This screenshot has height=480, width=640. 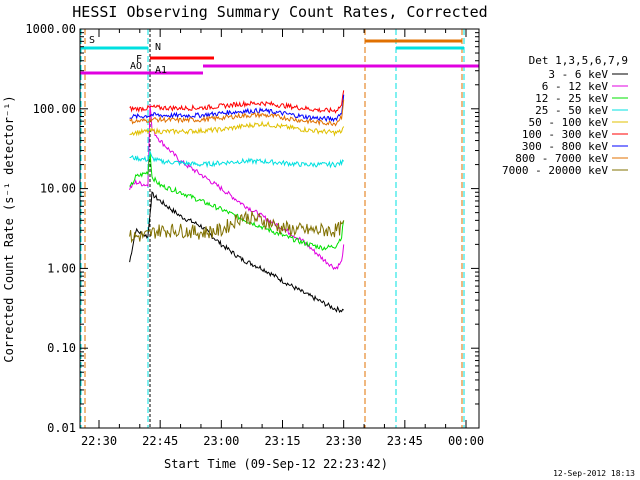 What do you see at coordinates (276, 464) in the screenshot?
I see `x-axis-label: Start Time (09-Sep-12 22:23:42)` at bounding box center [276, 464].